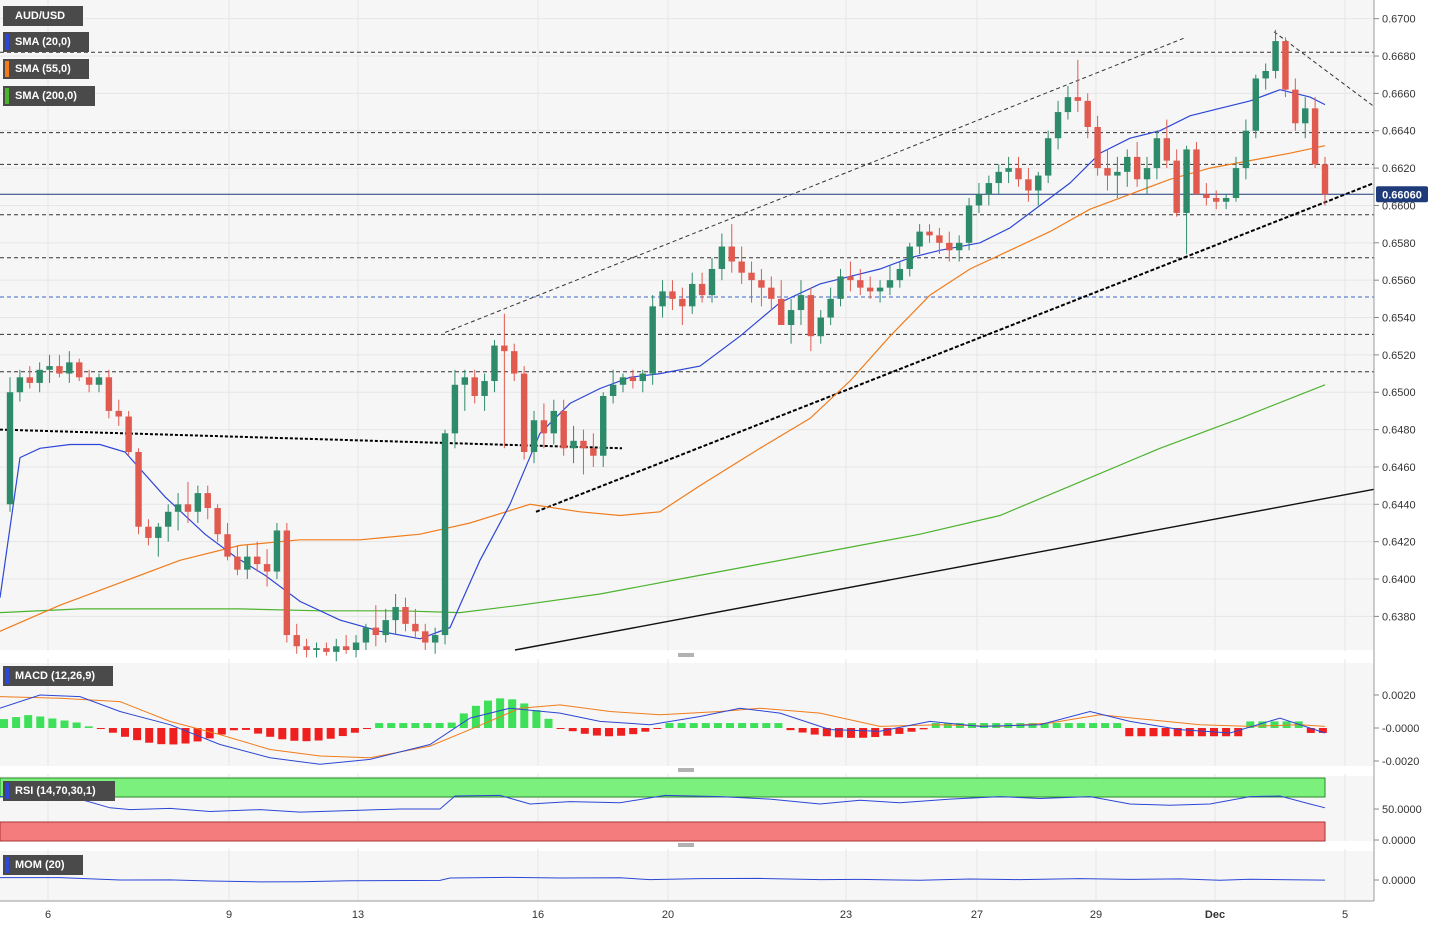  What do you see at coordinates (43, 42) in the screenshot?
I see `legend-label-sma20: SMA (20,0)` at bounding box center [43, 42].